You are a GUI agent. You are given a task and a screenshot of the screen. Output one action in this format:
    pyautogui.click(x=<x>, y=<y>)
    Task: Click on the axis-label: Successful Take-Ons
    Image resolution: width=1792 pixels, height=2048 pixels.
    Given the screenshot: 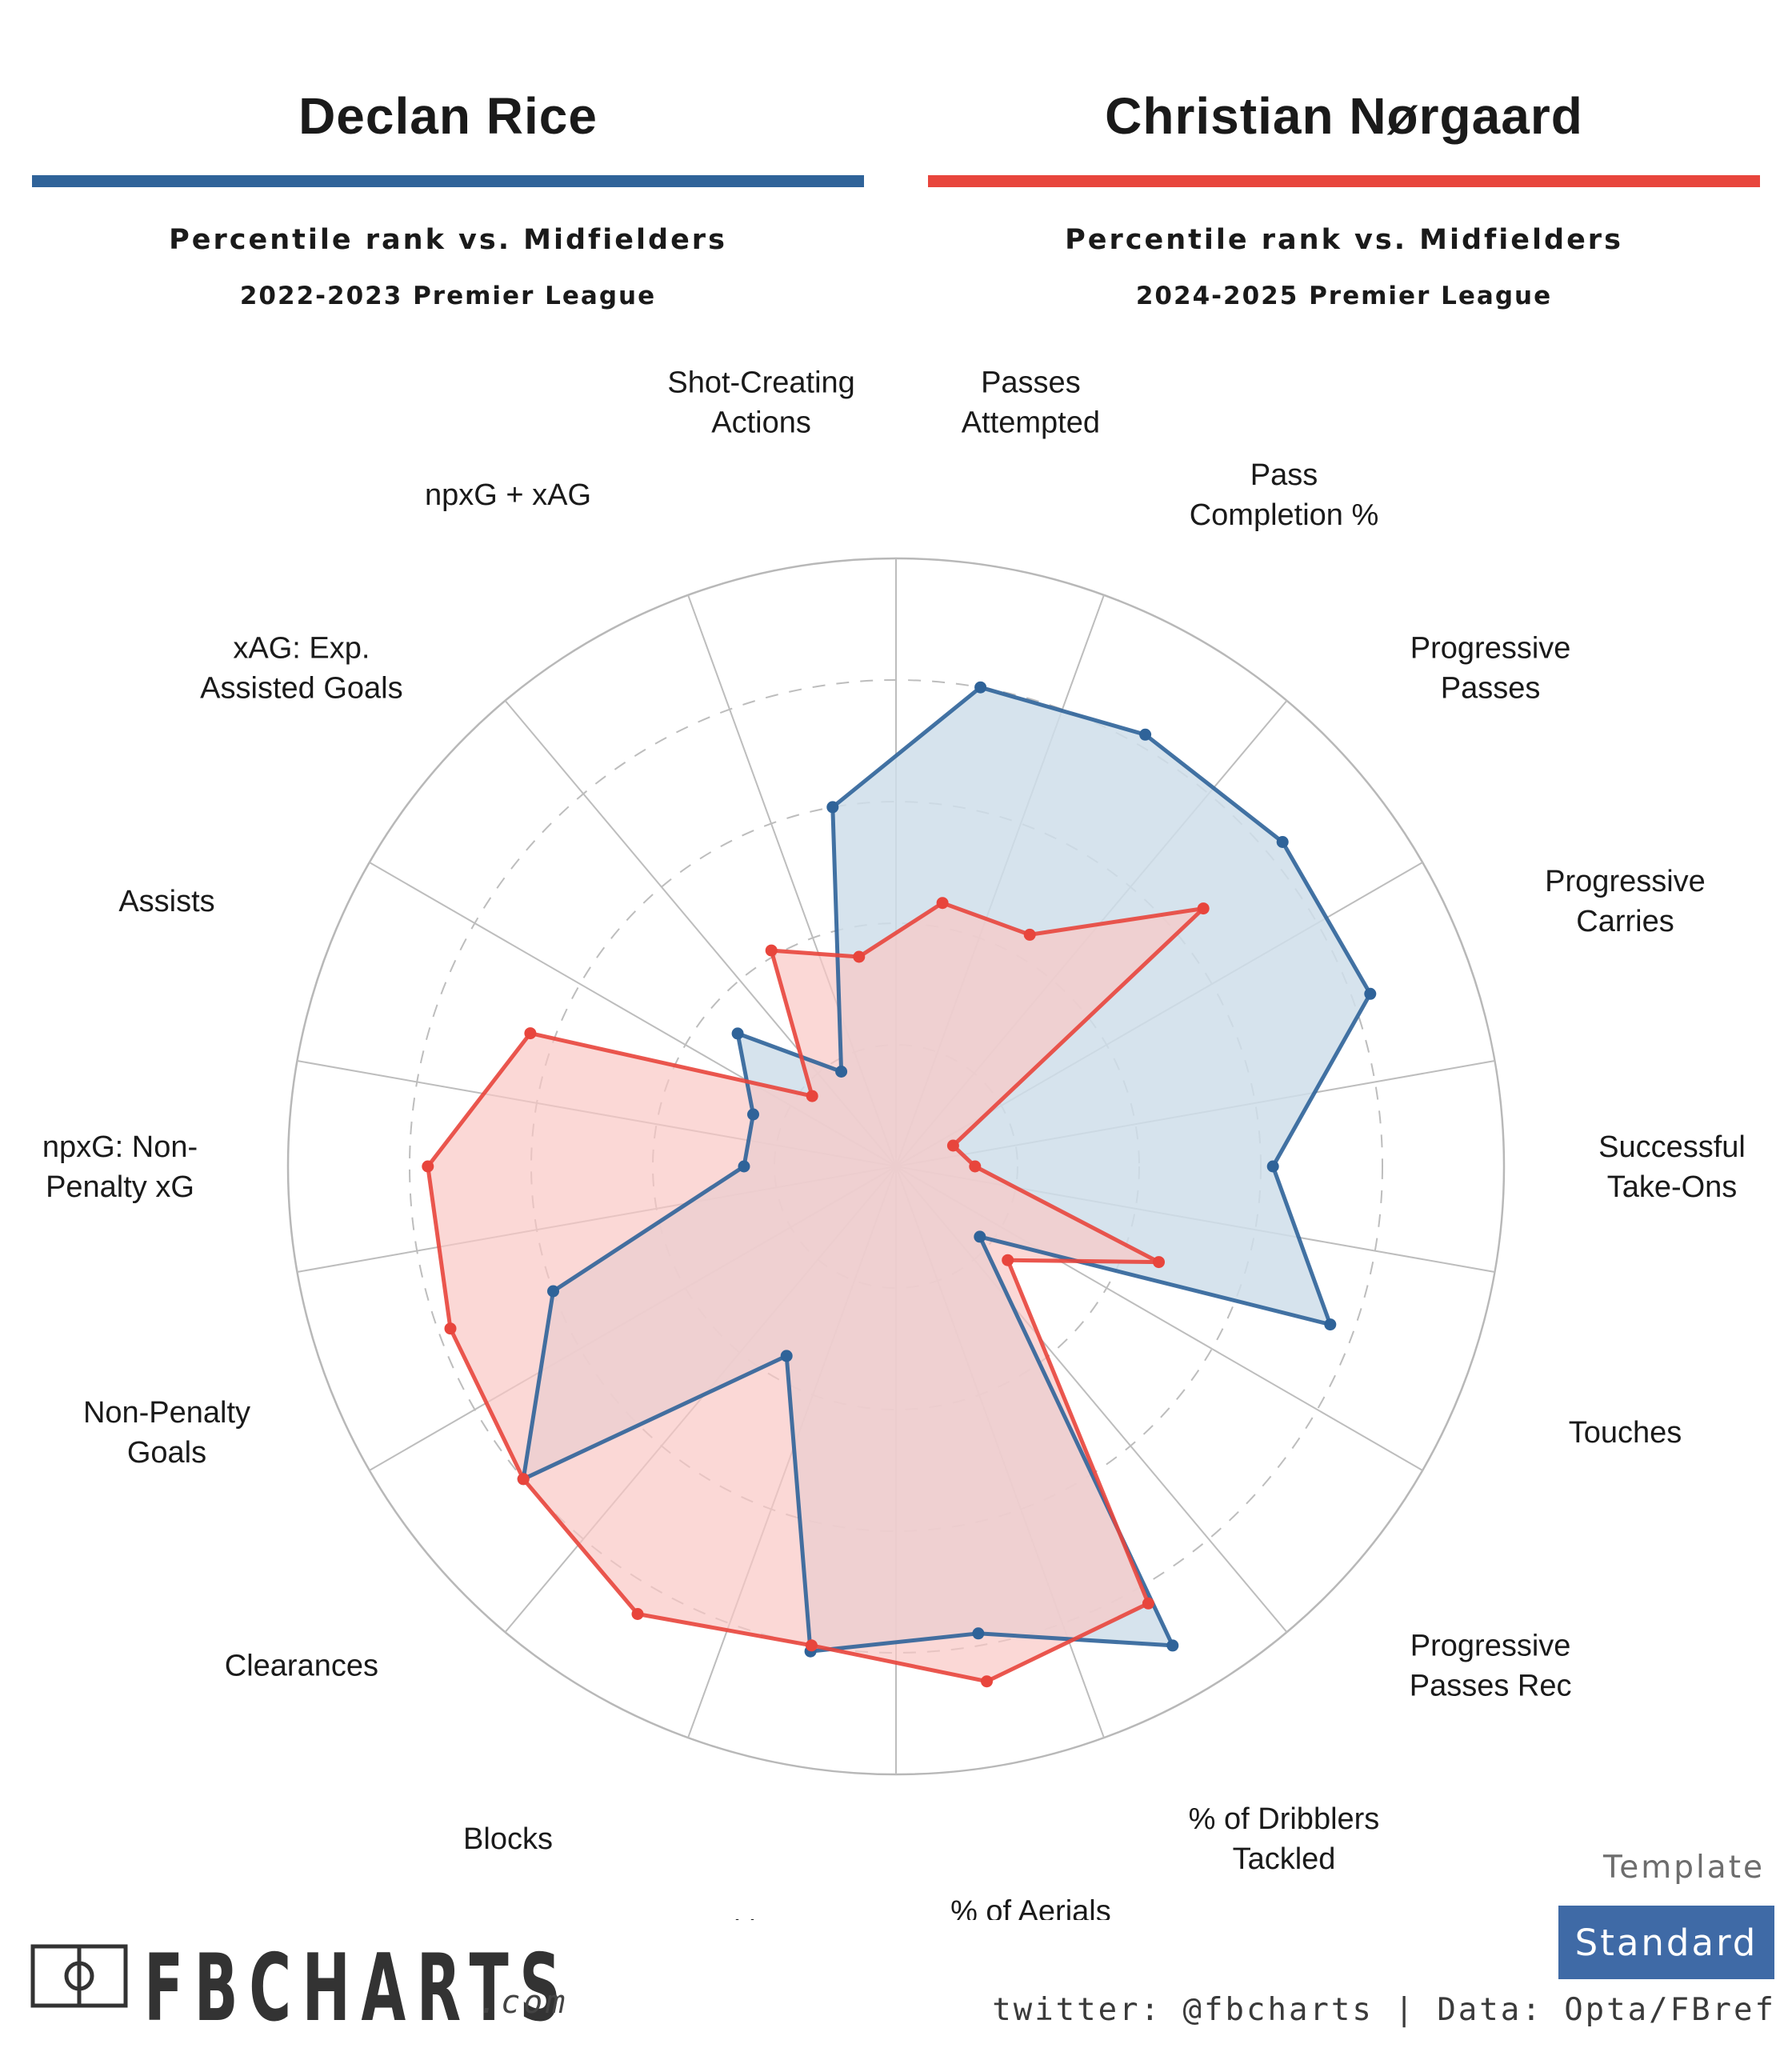 What is the action you would take?
    pyautogui.click(x=1672, y=1167)
    